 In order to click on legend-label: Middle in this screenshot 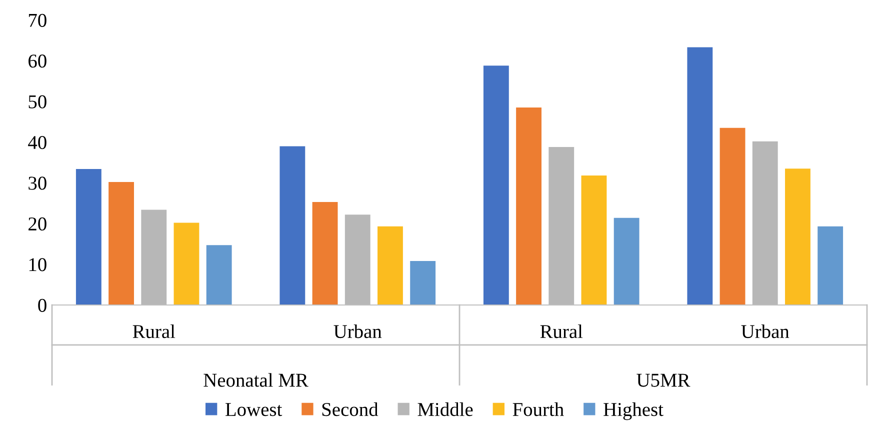, I will do `click(445, 409)`.